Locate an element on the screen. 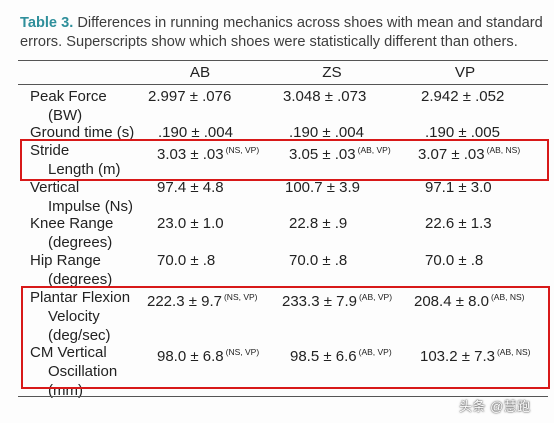 This screenshot has height=423, width=554. row-label: Vertical Impulse (Ns) is located at coordinates (82, 197).